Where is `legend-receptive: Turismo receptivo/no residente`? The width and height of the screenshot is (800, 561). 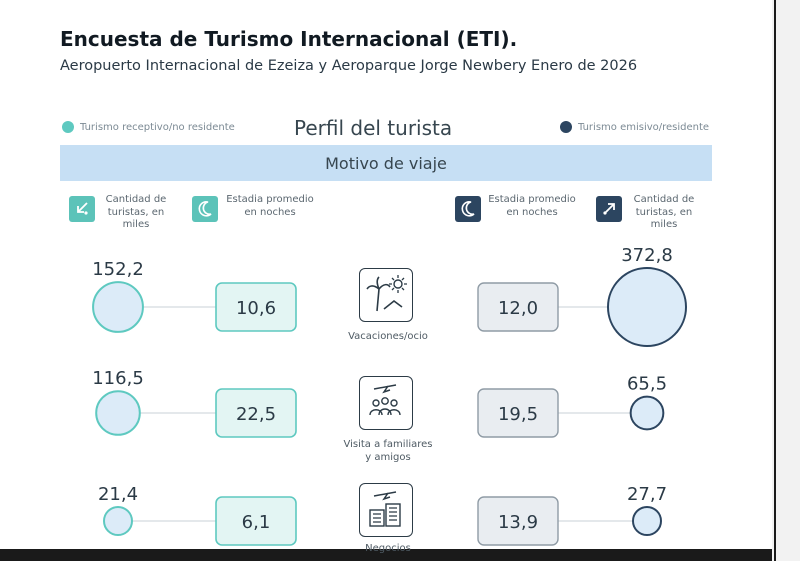
legend-receptive: Turismo receptivo/no residente is located at coordinates (148, 127).